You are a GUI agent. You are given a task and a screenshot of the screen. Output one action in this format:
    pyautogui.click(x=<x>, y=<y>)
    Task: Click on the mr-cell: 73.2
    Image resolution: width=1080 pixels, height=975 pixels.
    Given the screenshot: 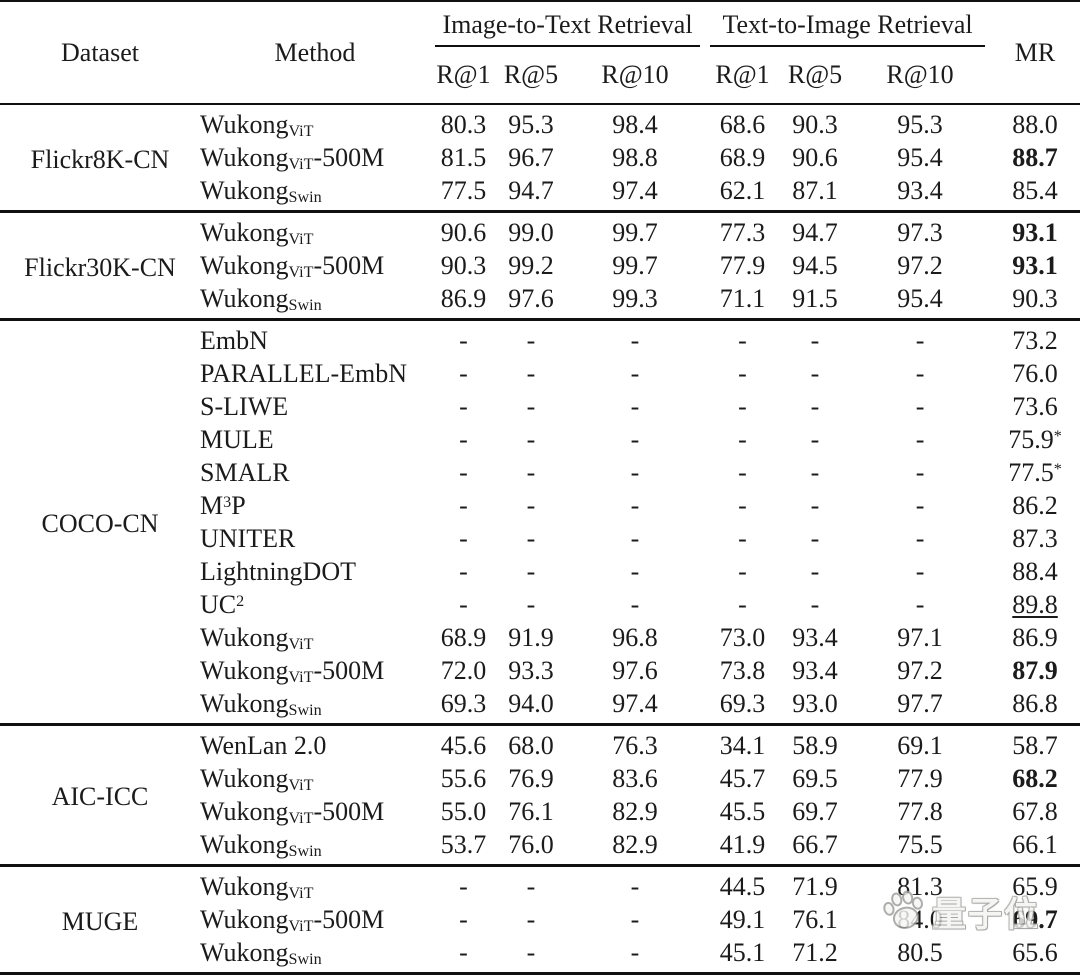 What is the action you would take?
    pyautogui.click(x=1035, y=340)
    